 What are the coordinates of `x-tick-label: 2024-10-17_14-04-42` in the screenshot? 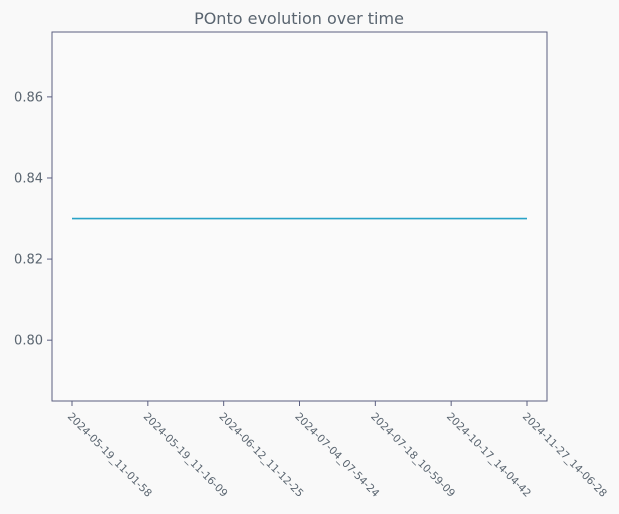 It's located at (488, 455).